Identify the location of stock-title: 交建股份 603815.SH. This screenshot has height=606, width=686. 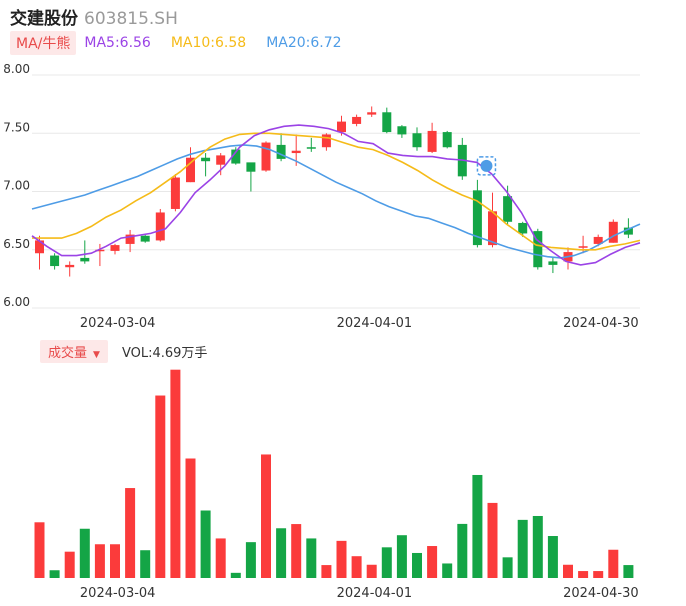
(94, 16).